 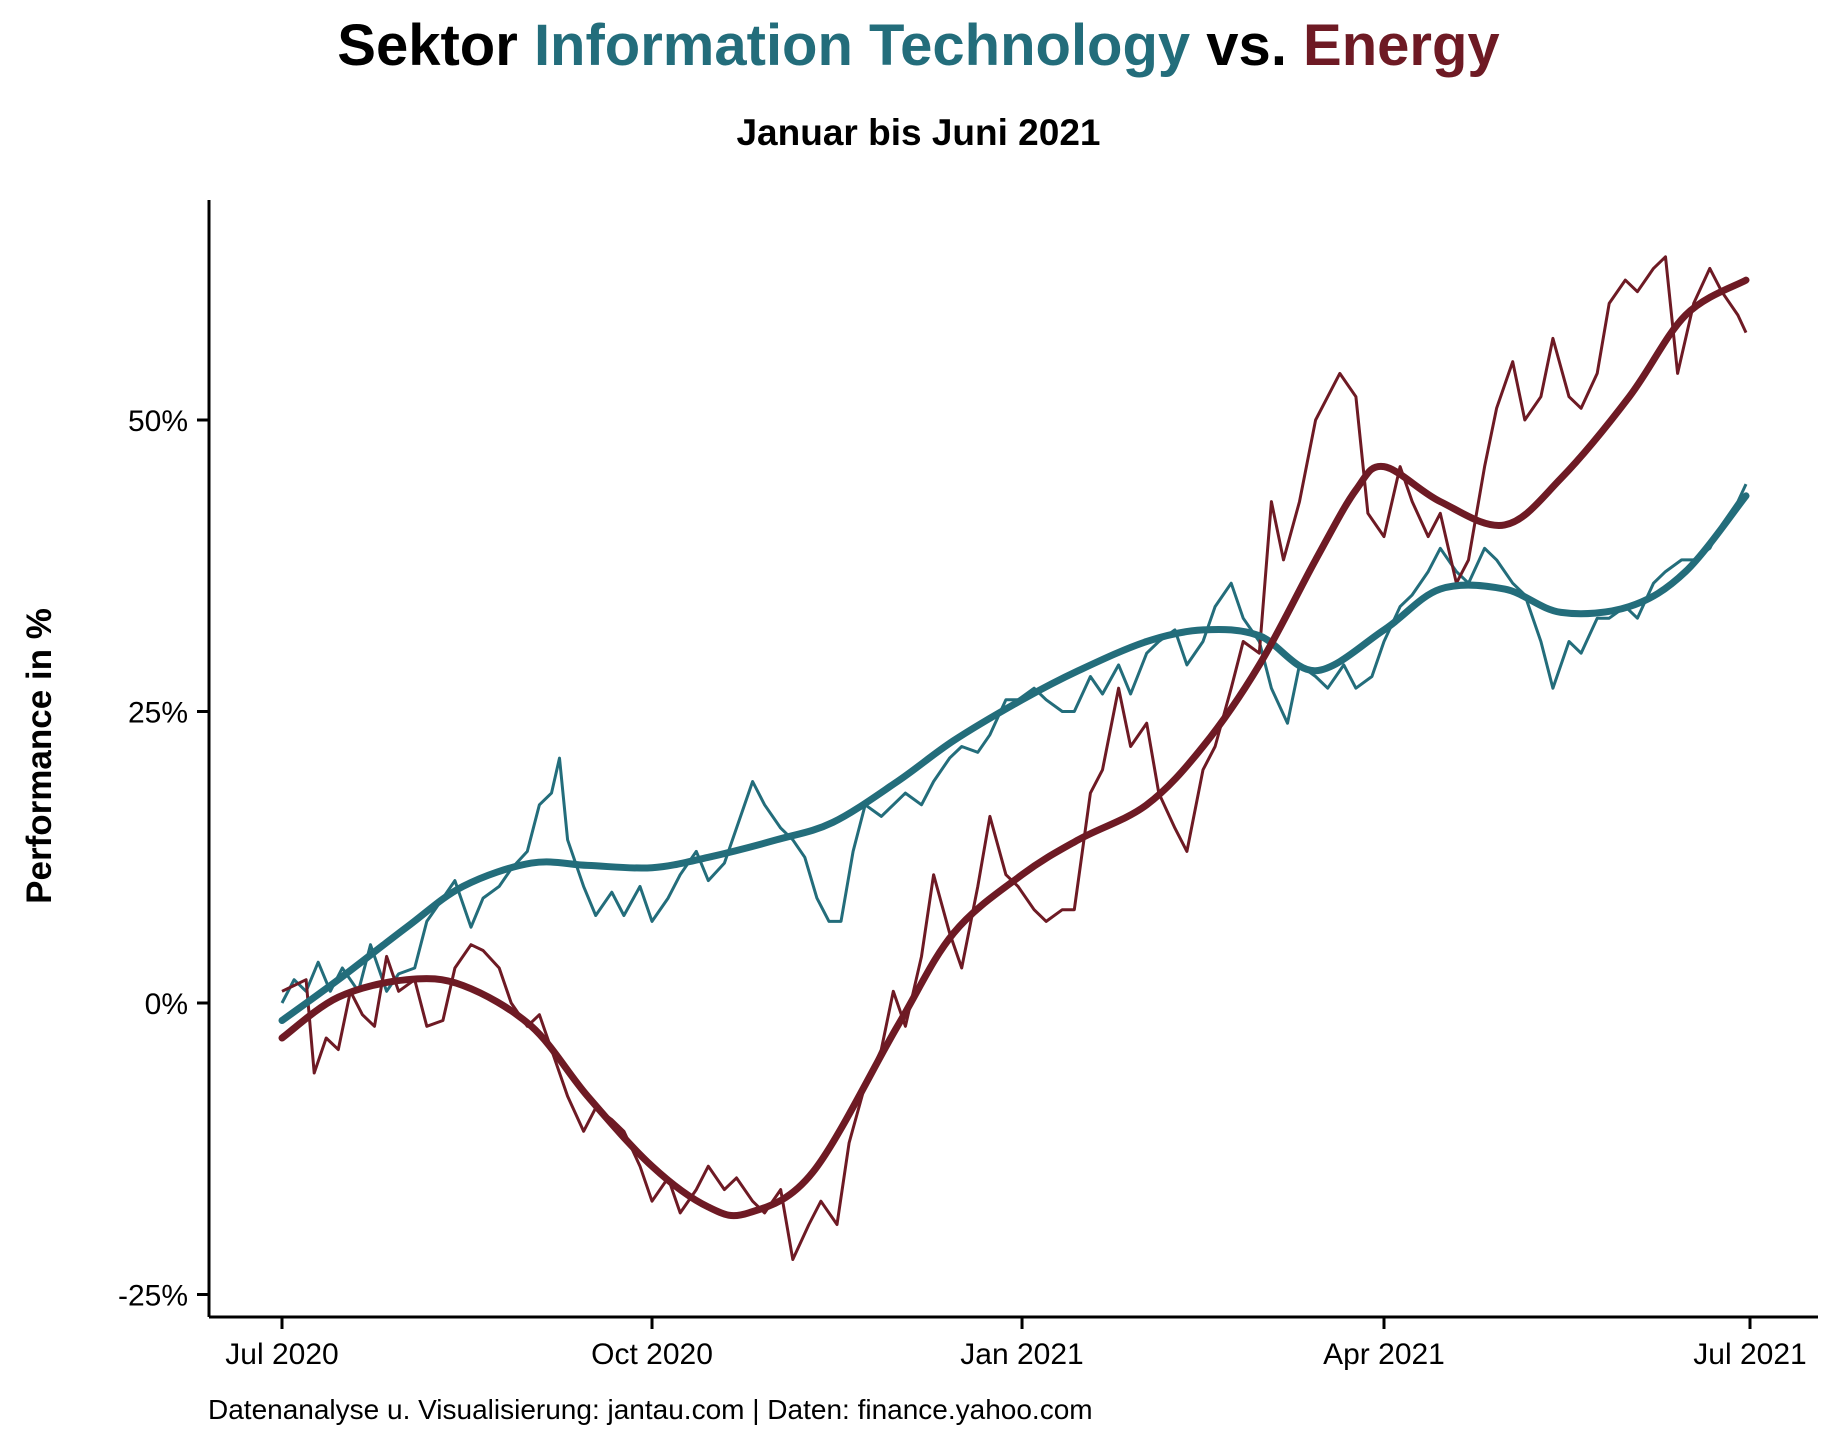 What do you see at coordinates (918, 132) in the screenshot?
I see `chart-subtitle: Januar bis Juni 2021` at bounding box center [918, 132].